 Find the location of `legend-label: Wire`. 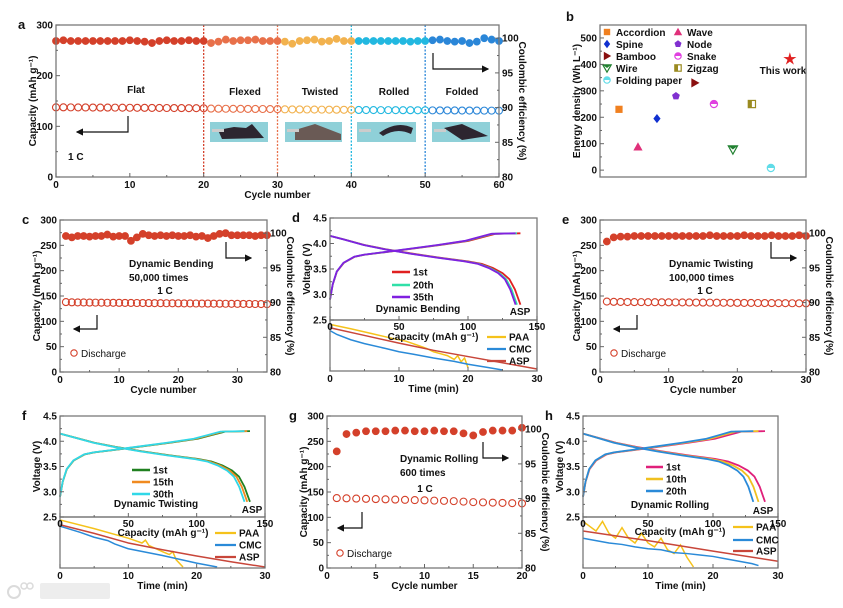

legend-label: Wire is located at coordinates (627, 69).